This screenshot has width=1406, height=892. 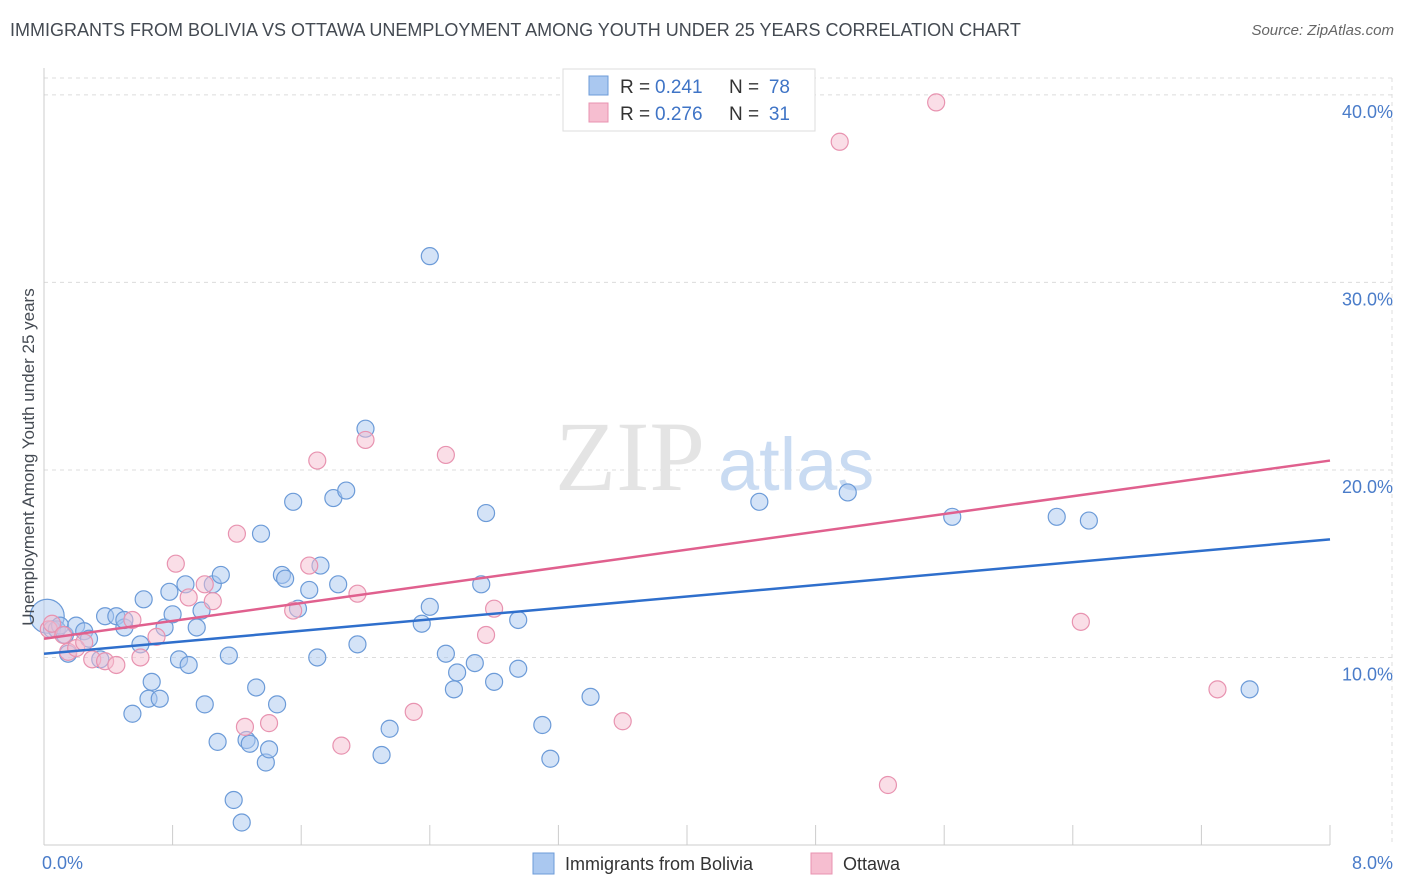 I want to click on bottom-legend-label-blue: Immigrants from Bolivia, so click(x=659, y=864).